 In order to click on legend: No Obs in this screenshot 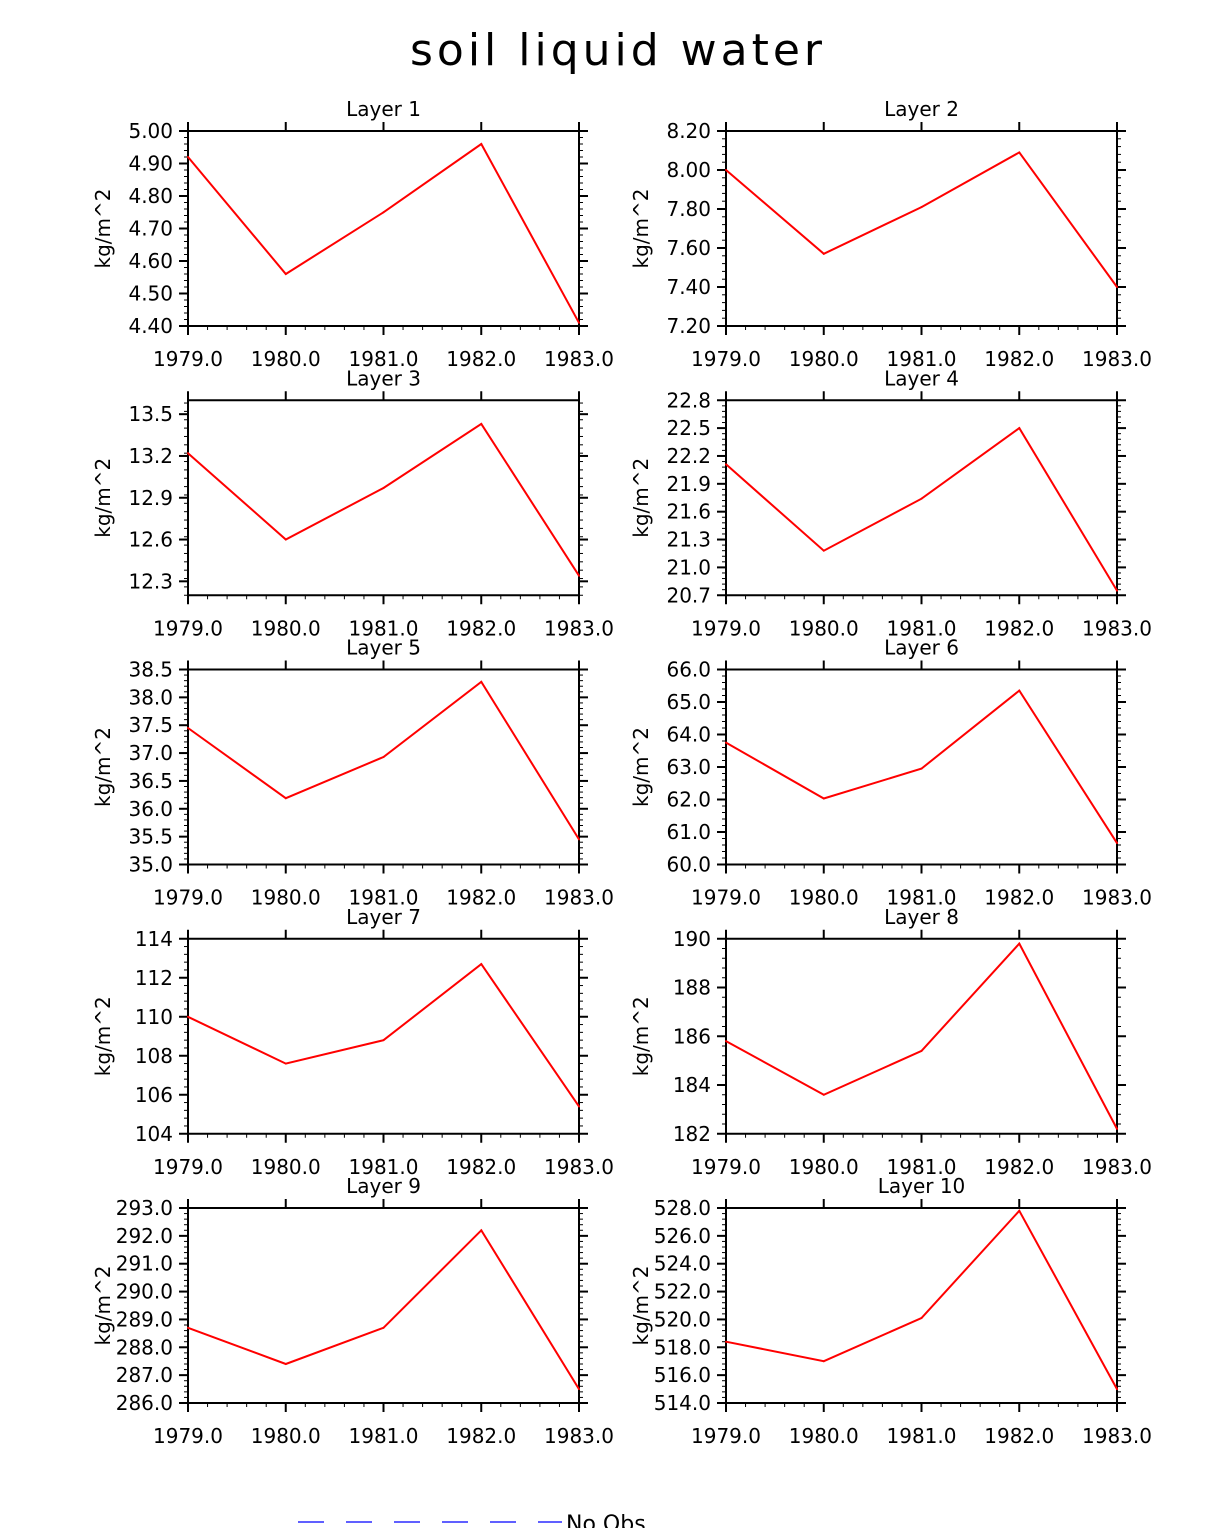, I will do `click(472, 1520)`.